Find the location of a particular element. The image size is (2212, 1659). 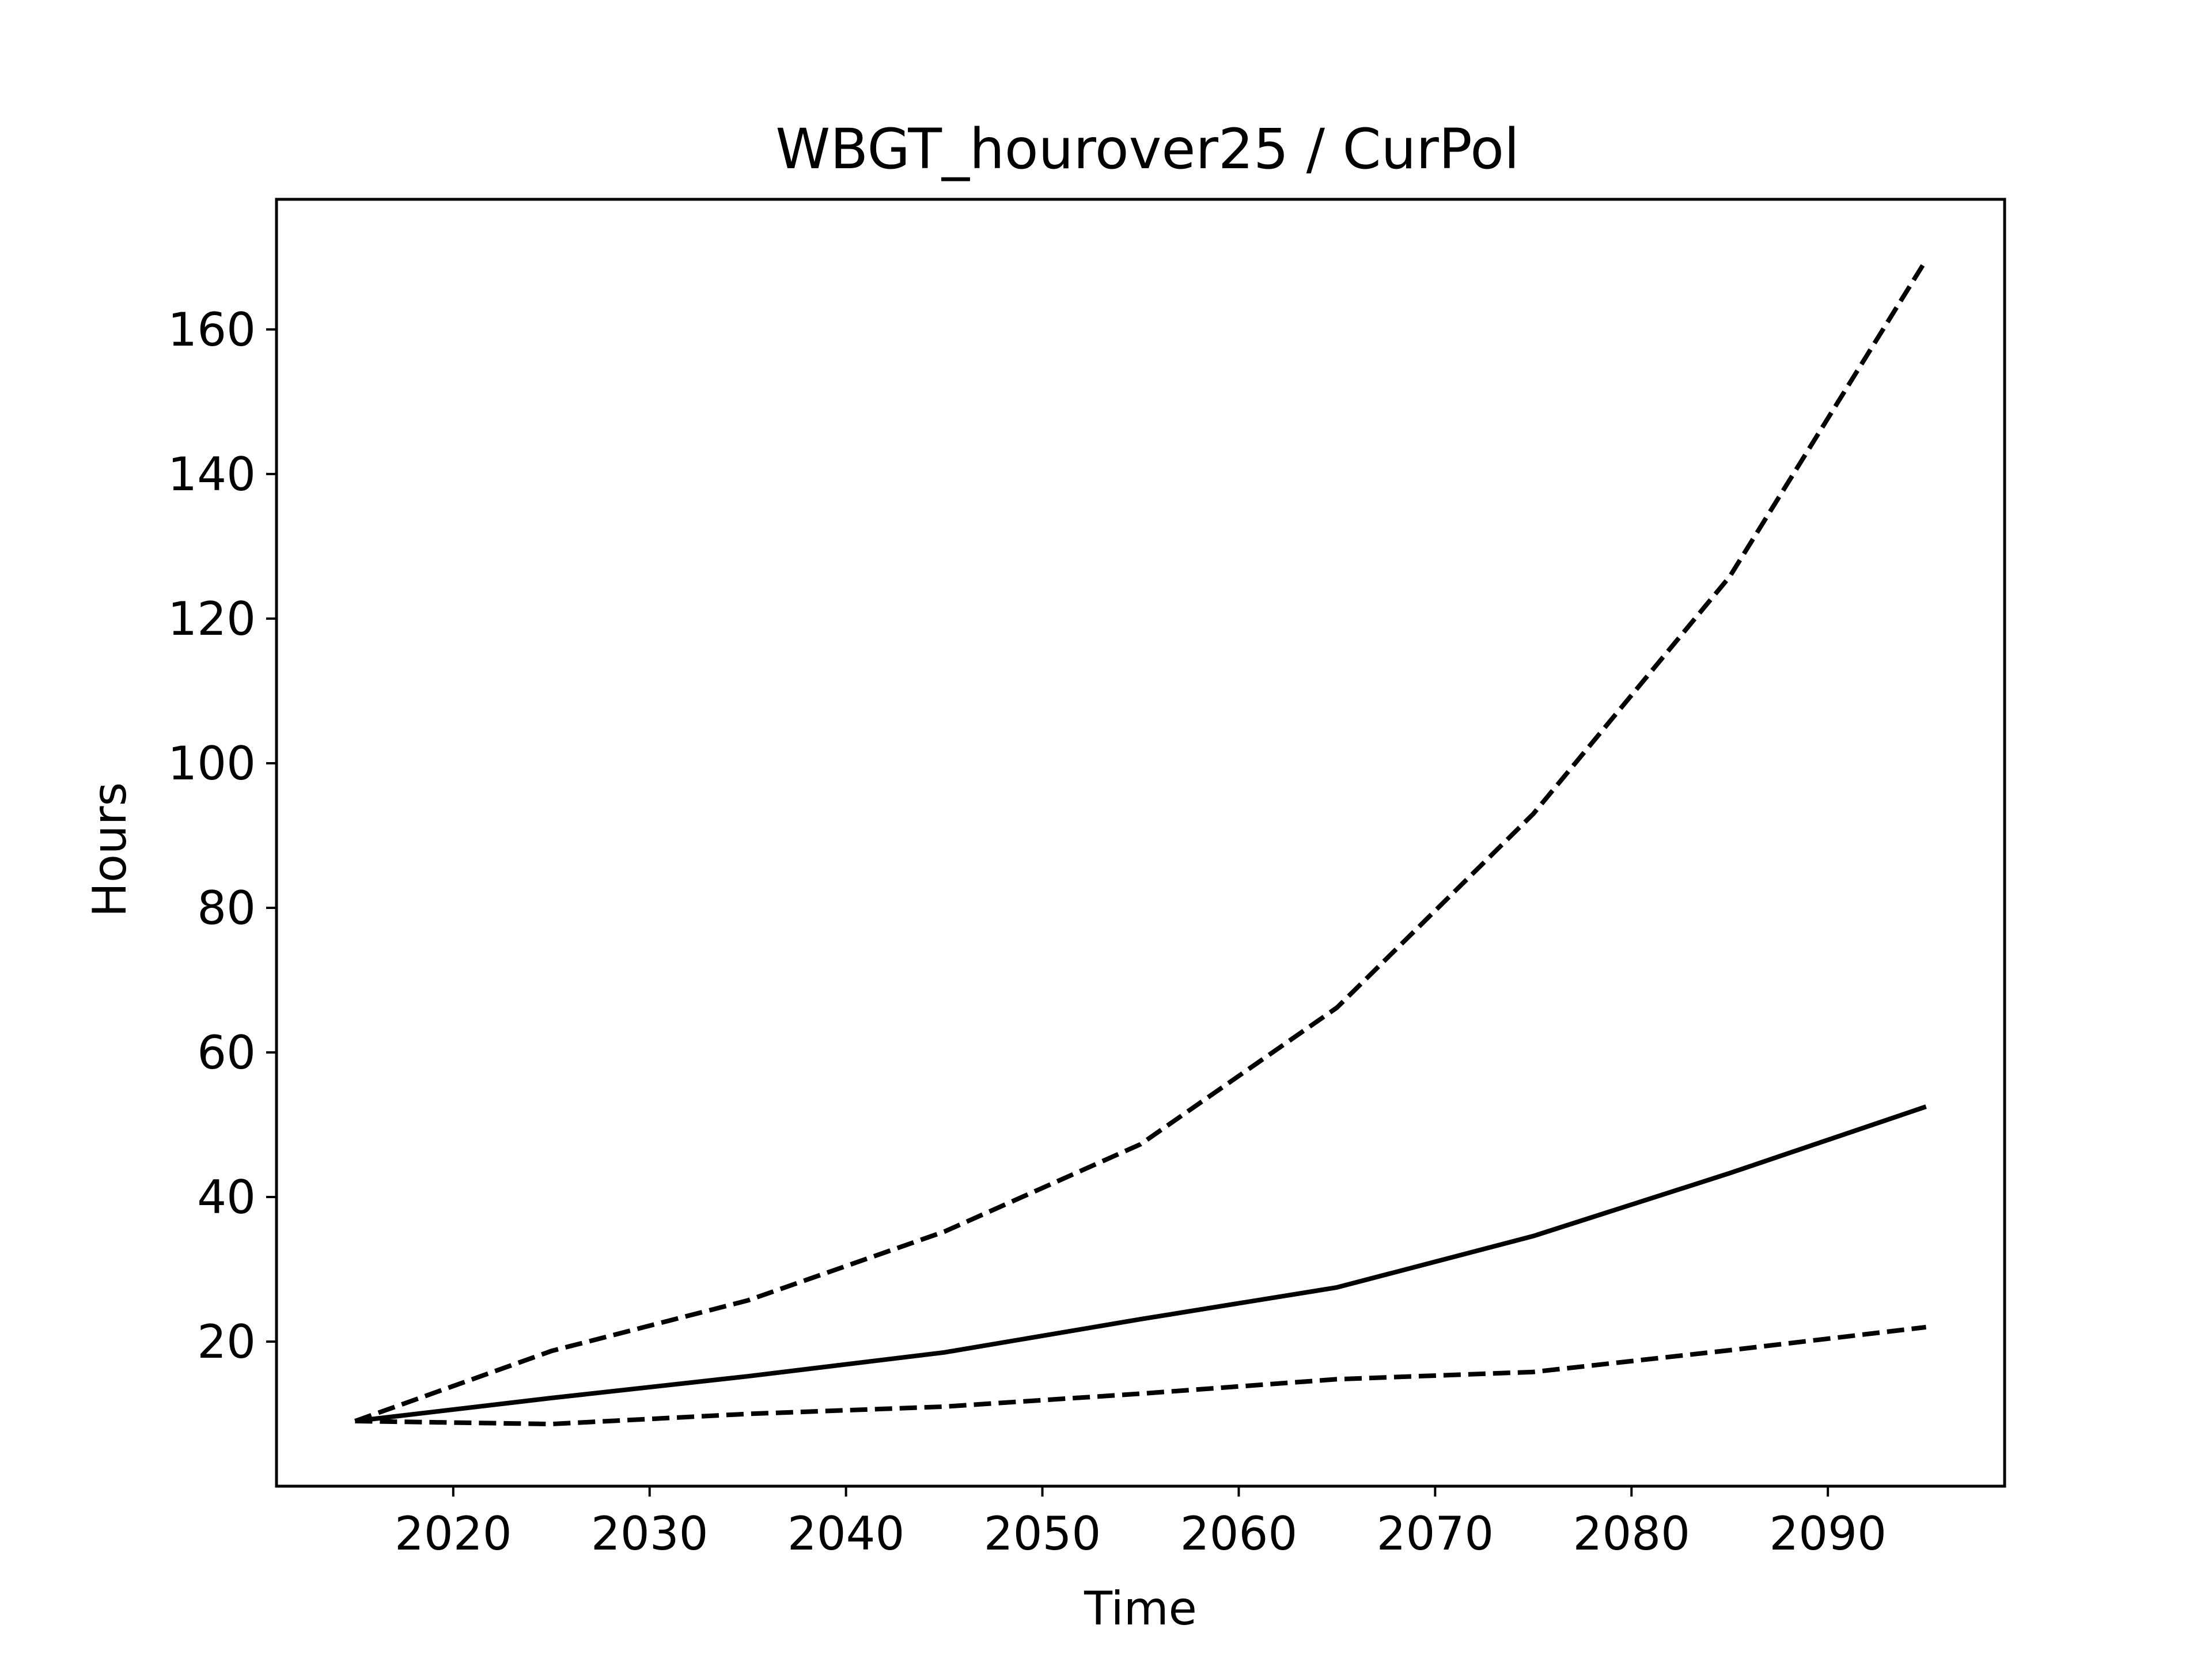

x-tick-label: 2030 is located at coordinates (650, 1533).